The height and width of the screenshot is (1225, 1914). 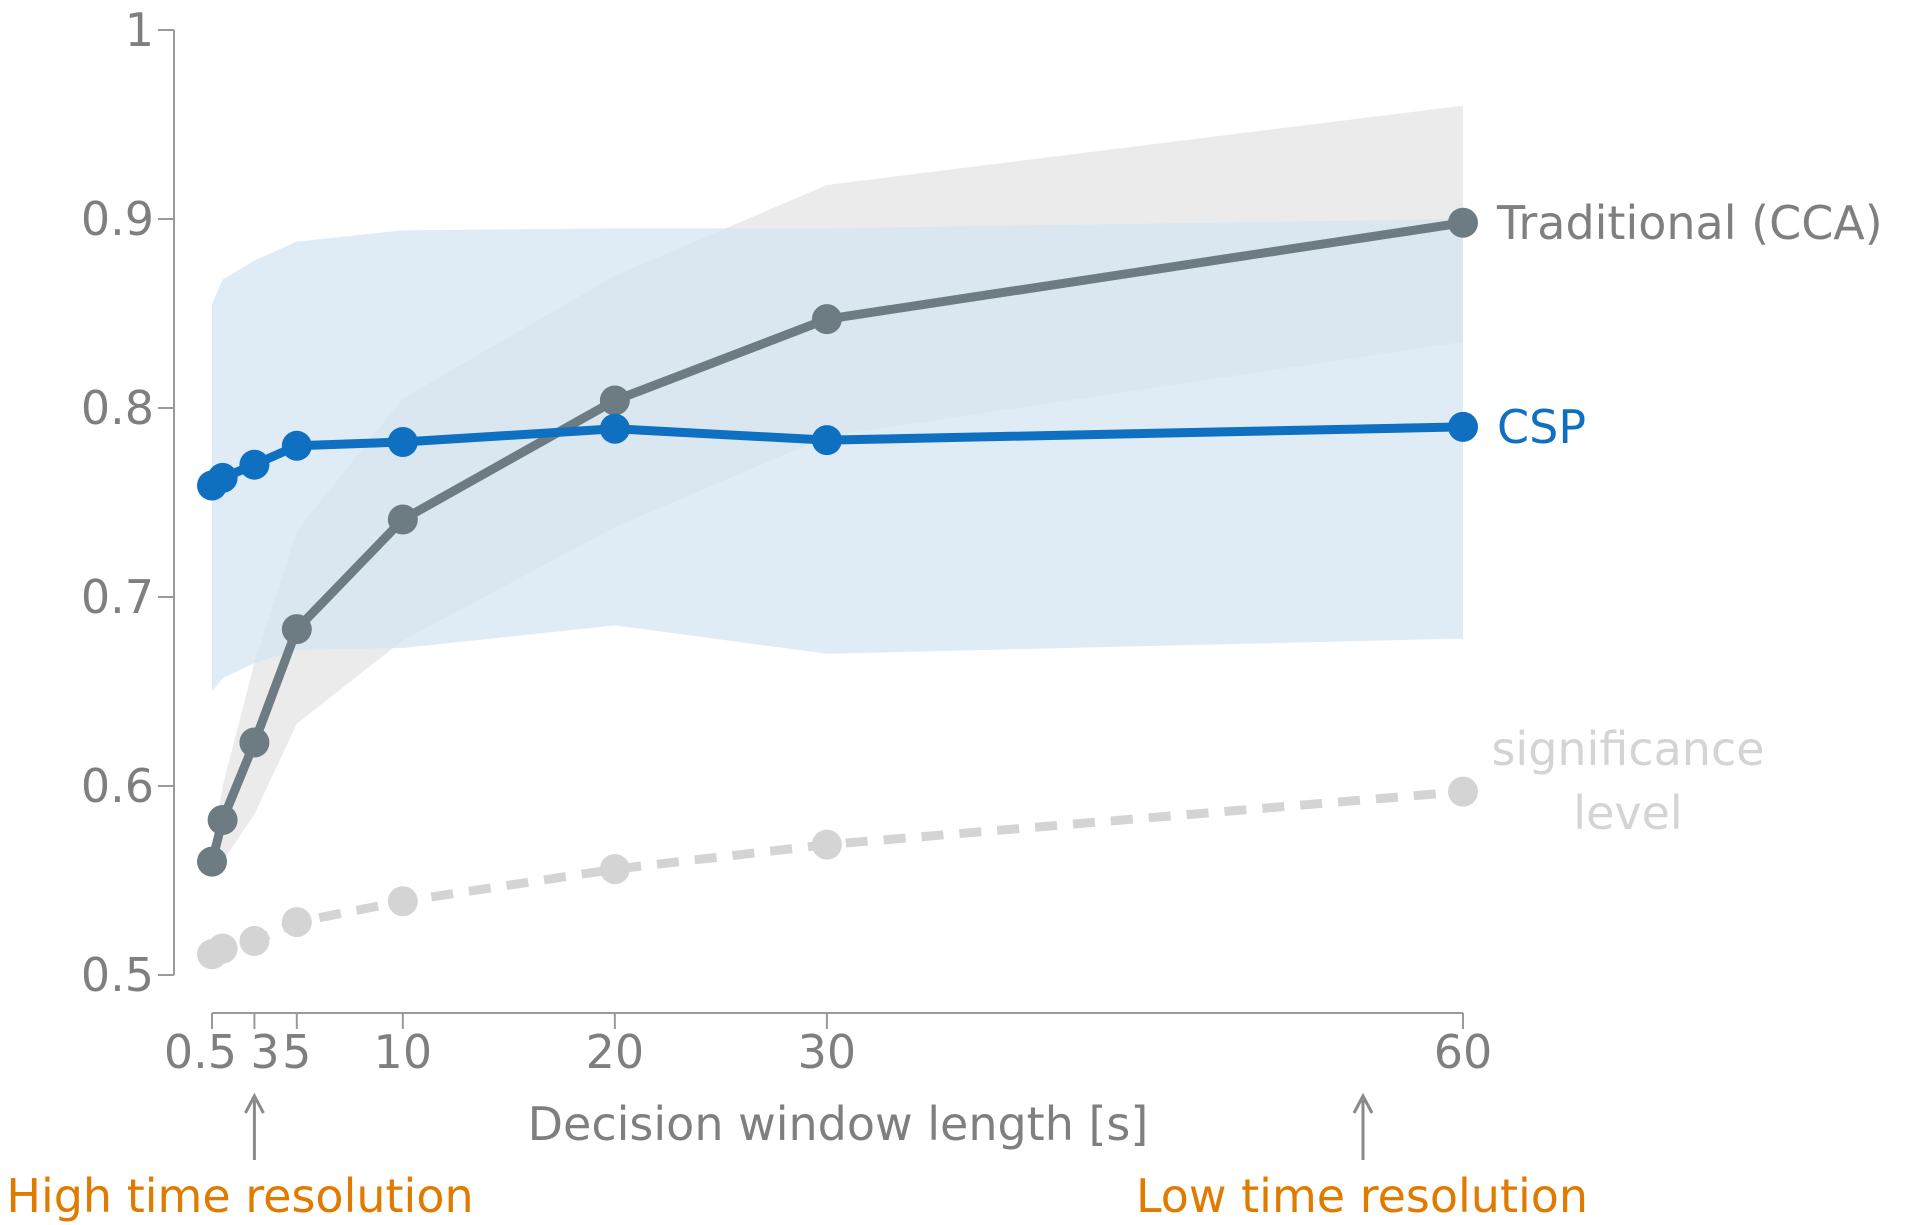 I want to click on y-tick-label: 0.8, so click(x=117, y=408).